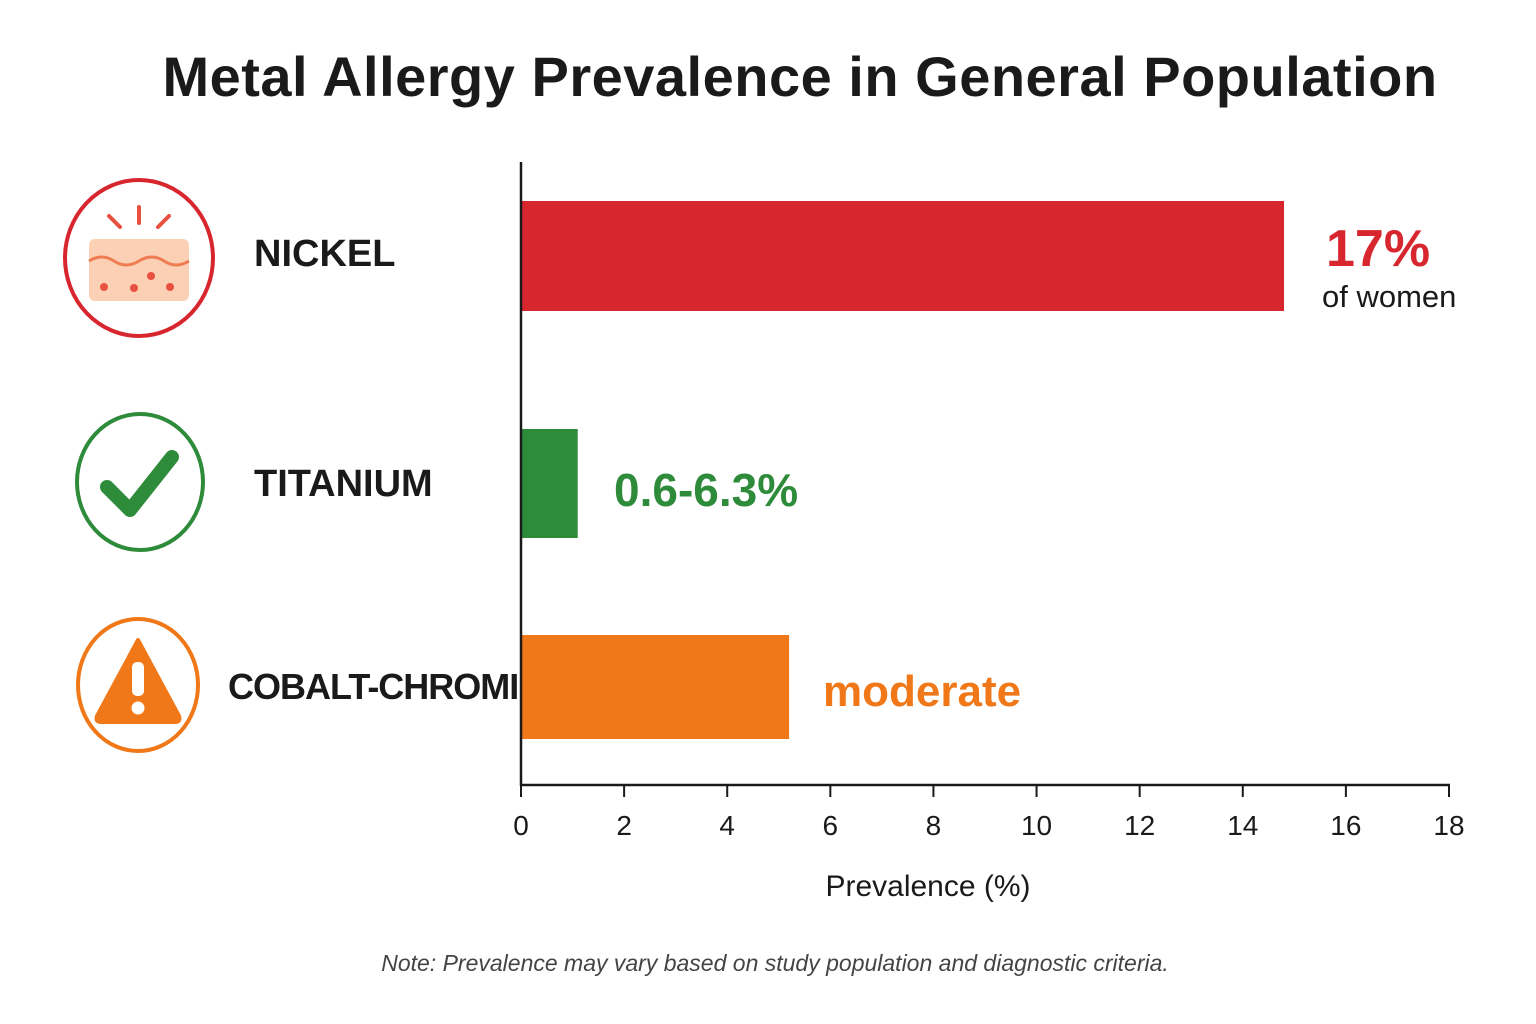  What do you see at coordinates (139, 258) in the screenshot?
I see `irritated-skin-icon` at bounding box center [139, 258].